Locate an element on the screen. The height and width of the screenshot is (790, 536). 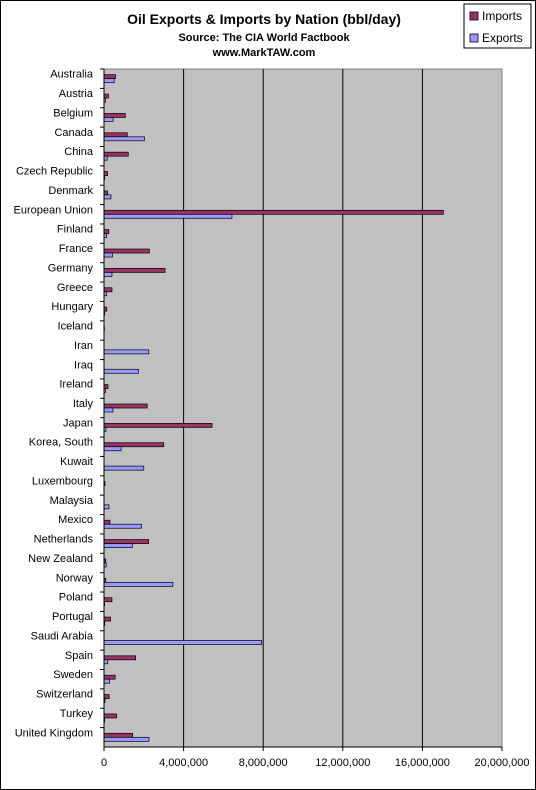
category-label: Canada is located at coordinates (73, 133).